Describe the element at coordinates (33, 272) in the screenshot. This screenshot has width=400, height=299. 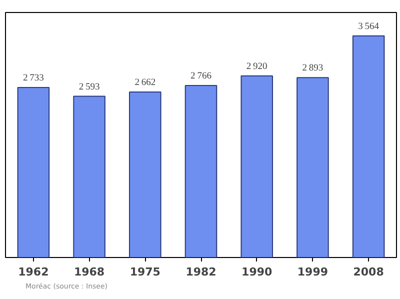
I see `x-tick-label: 1962` at that location.